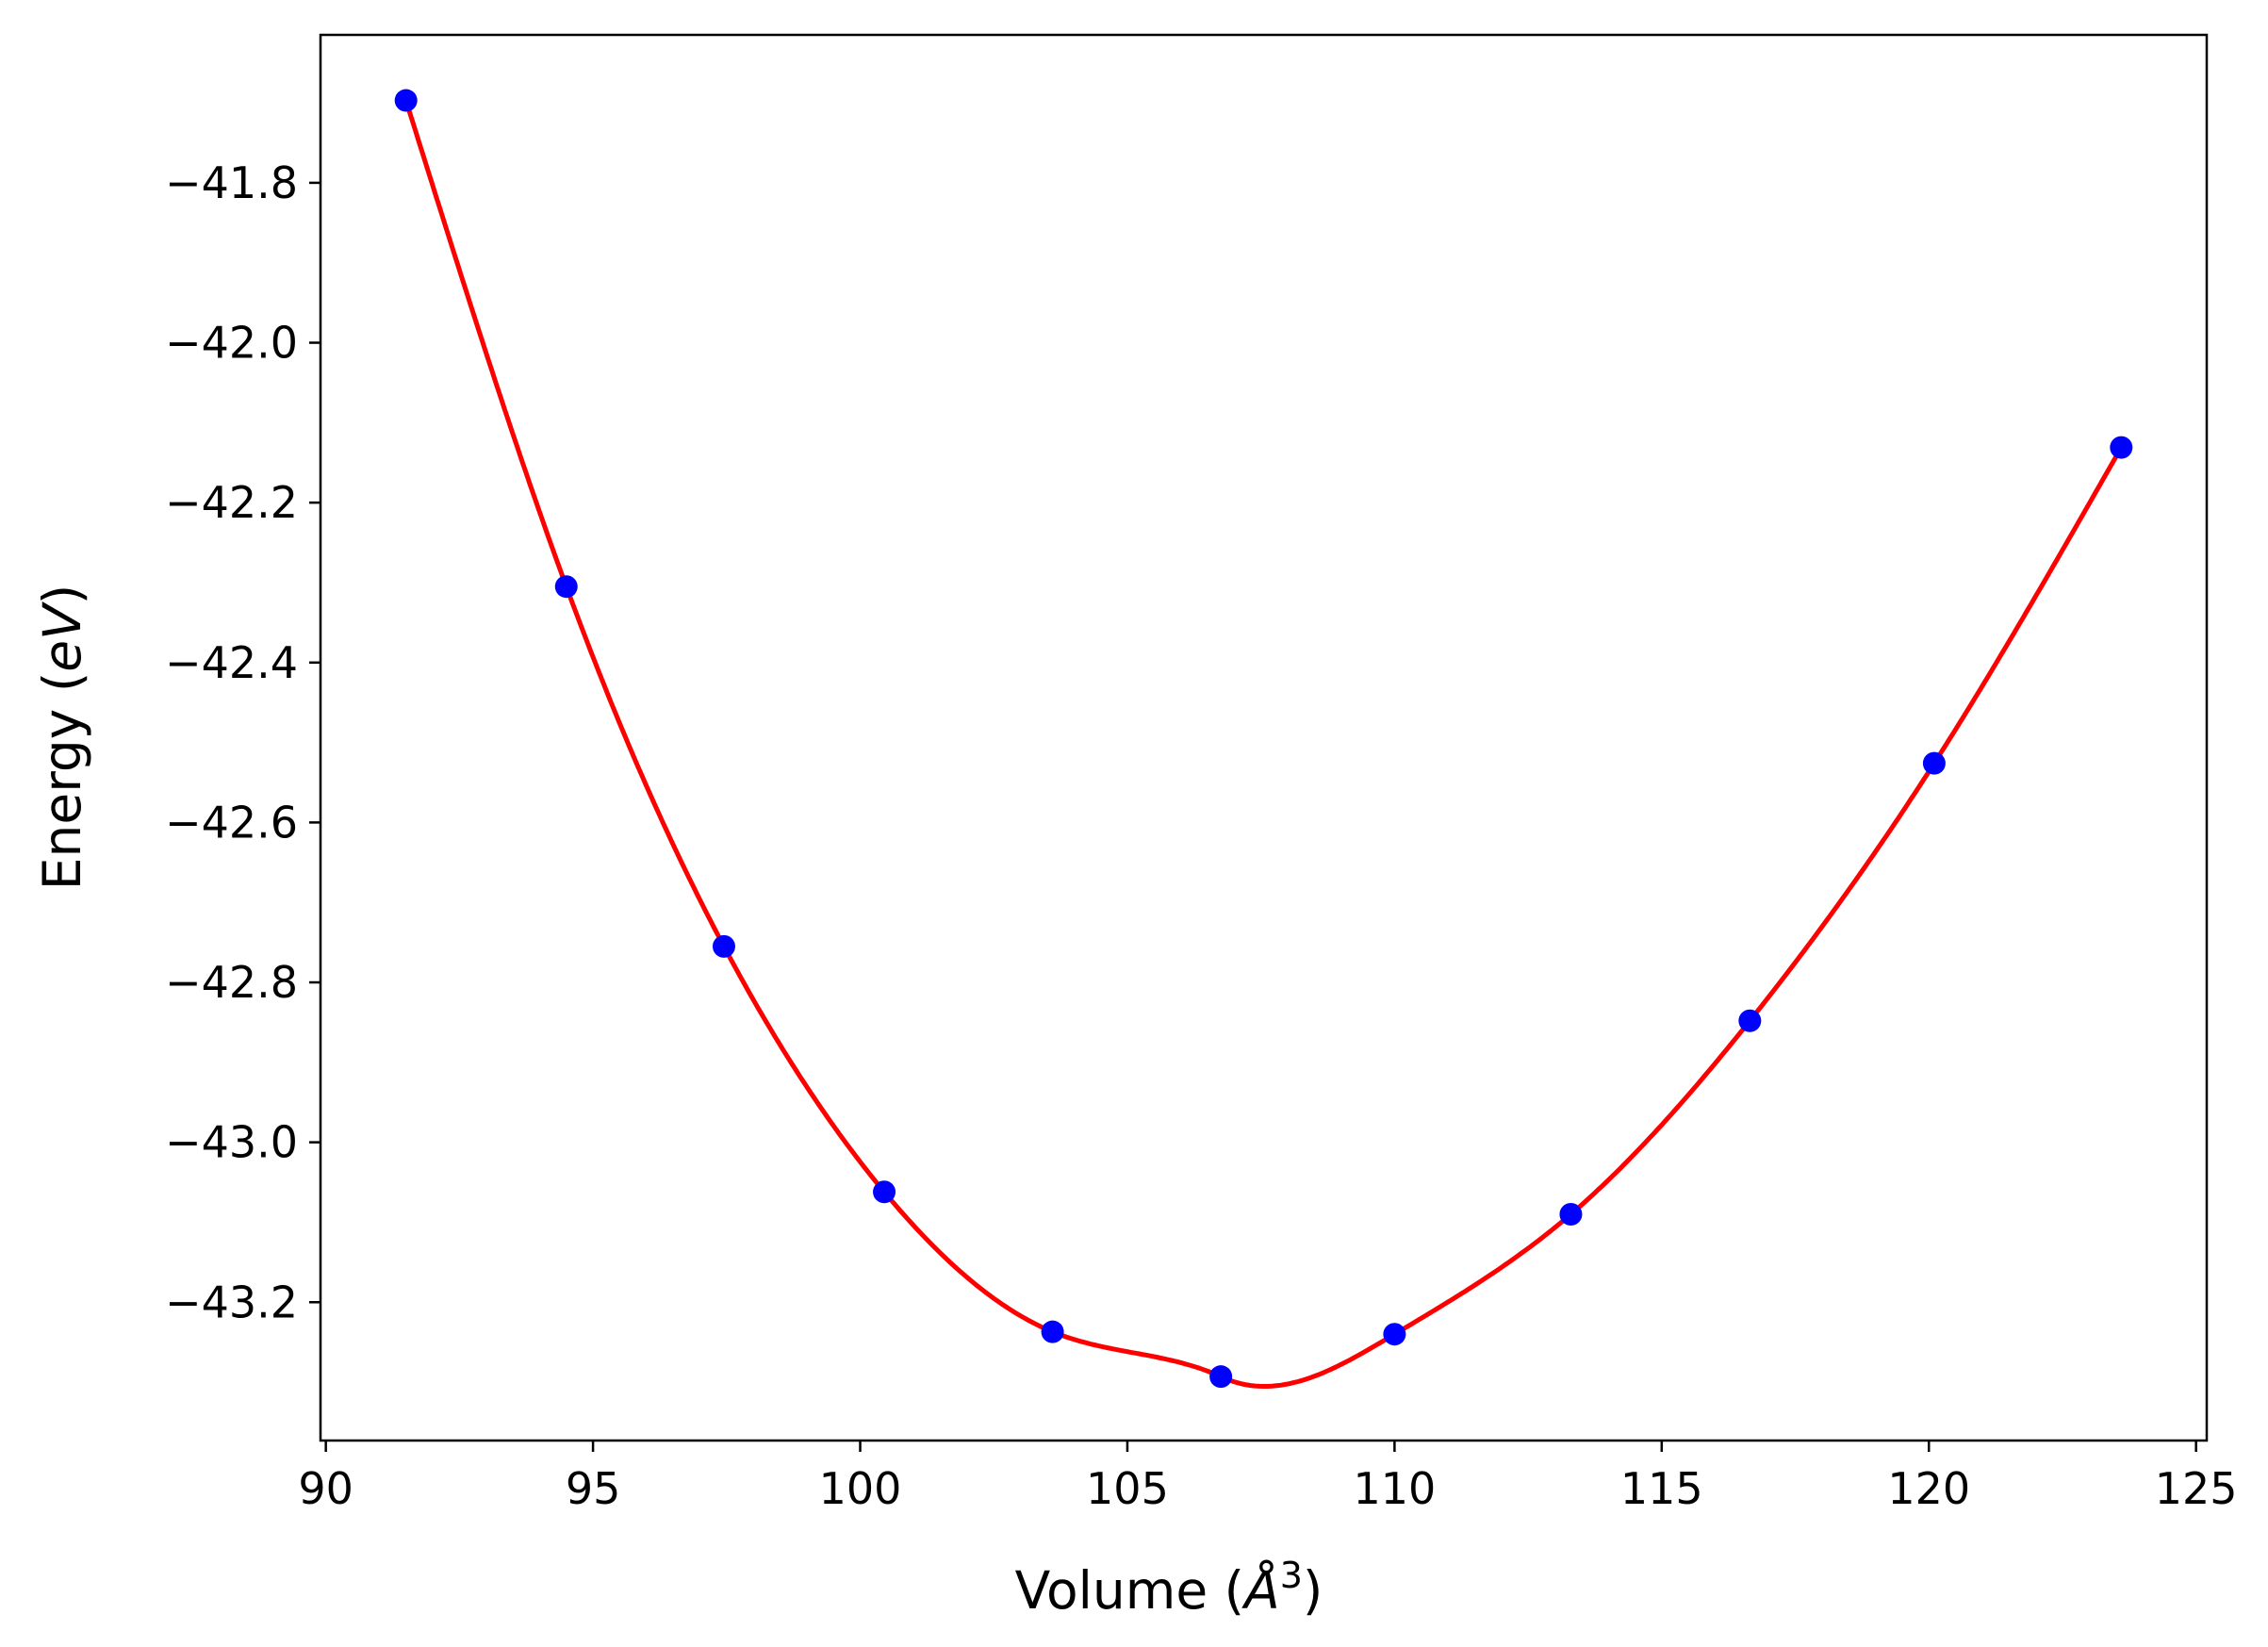 This screenshot has height=1647, width=2268. I want to click on y-tick-label: −42.8, so click(232, 982).